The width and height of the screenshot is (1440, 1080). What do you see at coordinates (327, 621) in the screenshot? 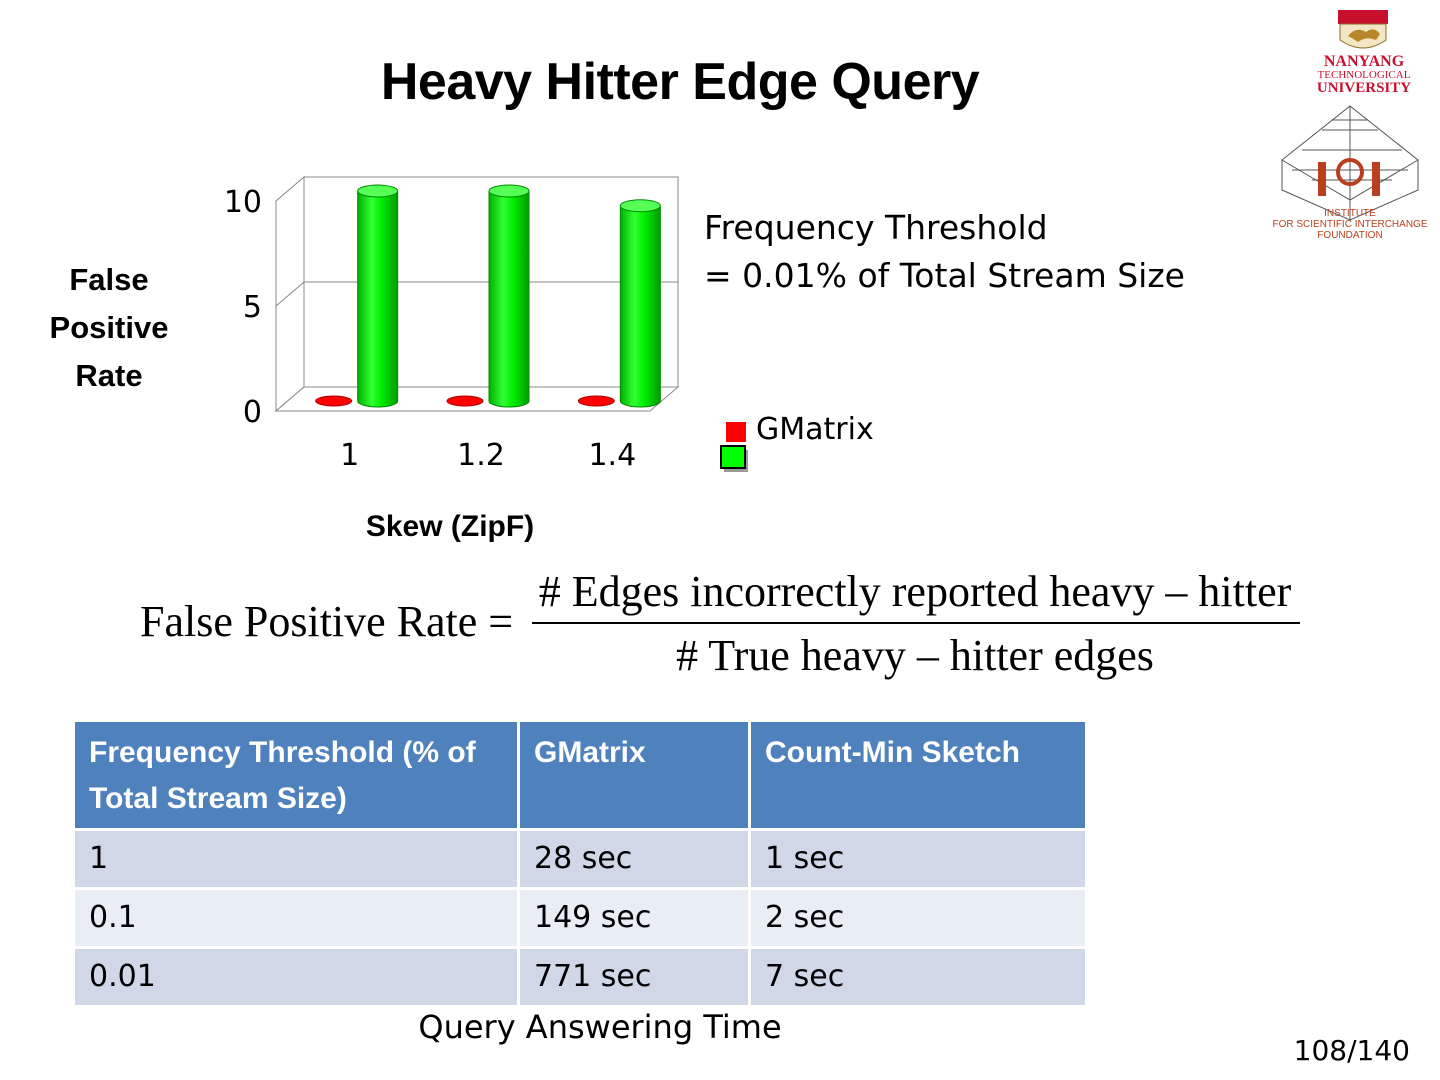
I see `formula-lhs: False Positive Rate =` at bounding box center [327, 621].